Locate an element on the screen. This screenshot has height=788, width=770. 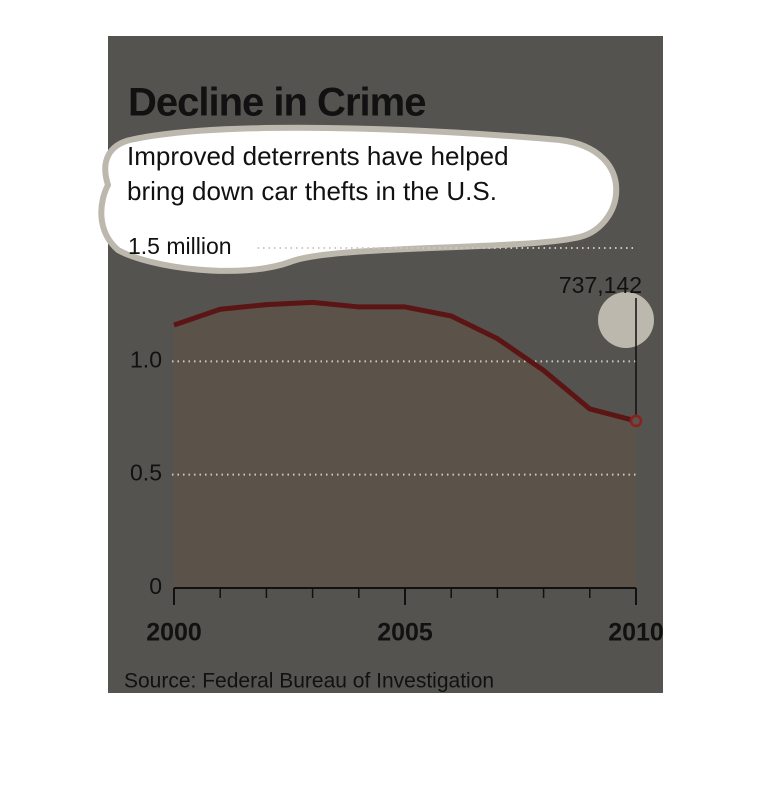
subtitle-line: Improved deterrents have helped is located at coordinates (318, 156).